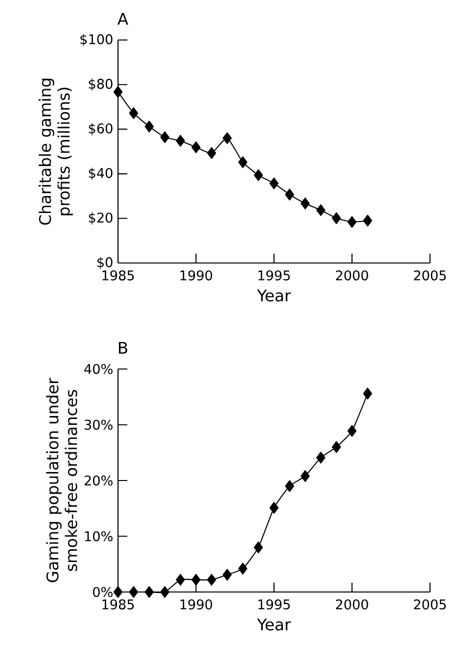 Image resolution: width=464 pixels, height=648 pixels. What do you see at coordinates (100, 129) in the screenshot?
I see `y-tick-label: $60` at bounding box center [100, 129].